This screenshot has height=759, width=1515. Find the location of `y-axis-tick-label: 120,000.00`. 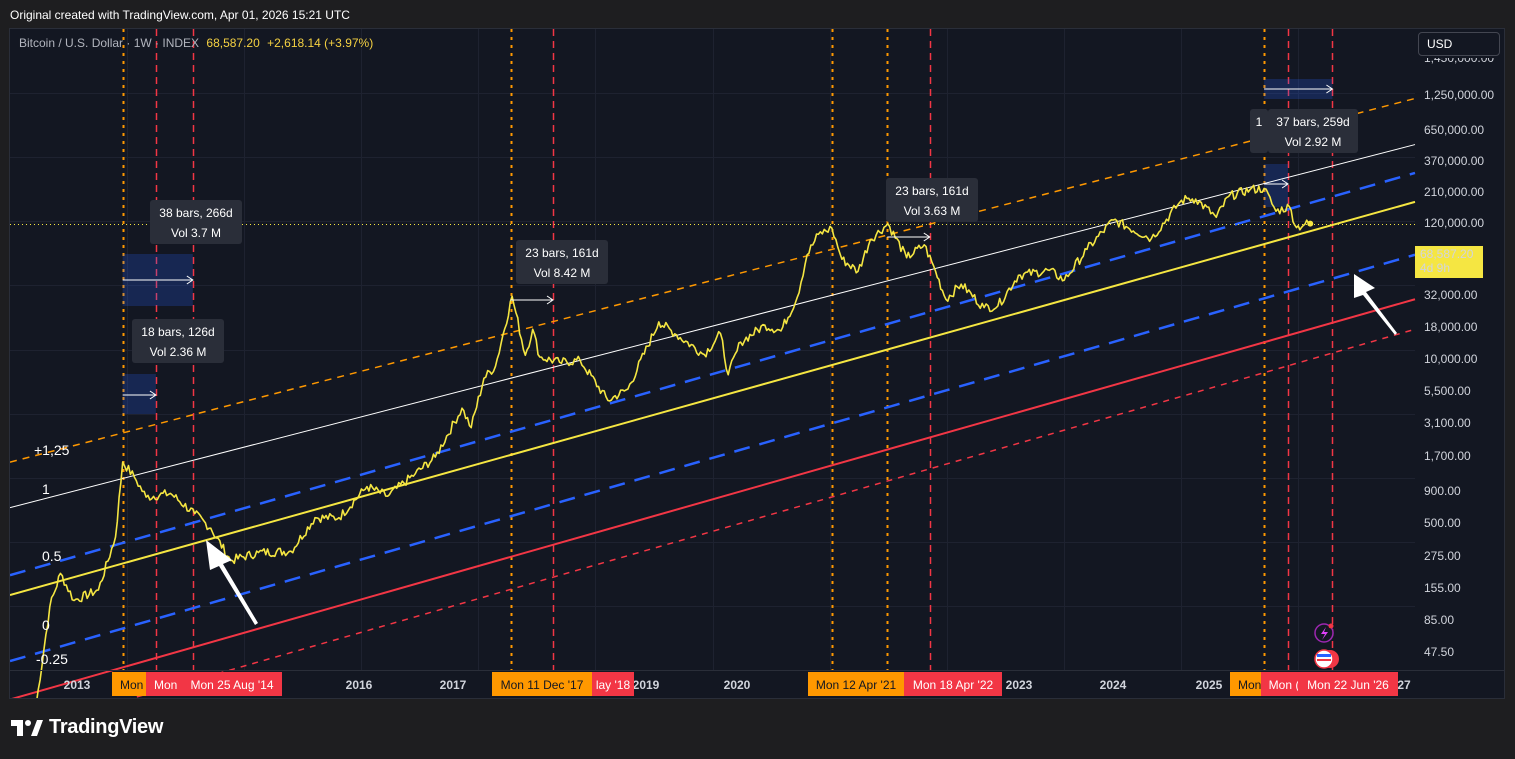

y-axis-tick-label: 120,000.00 is located at coordinates (1454, 223).